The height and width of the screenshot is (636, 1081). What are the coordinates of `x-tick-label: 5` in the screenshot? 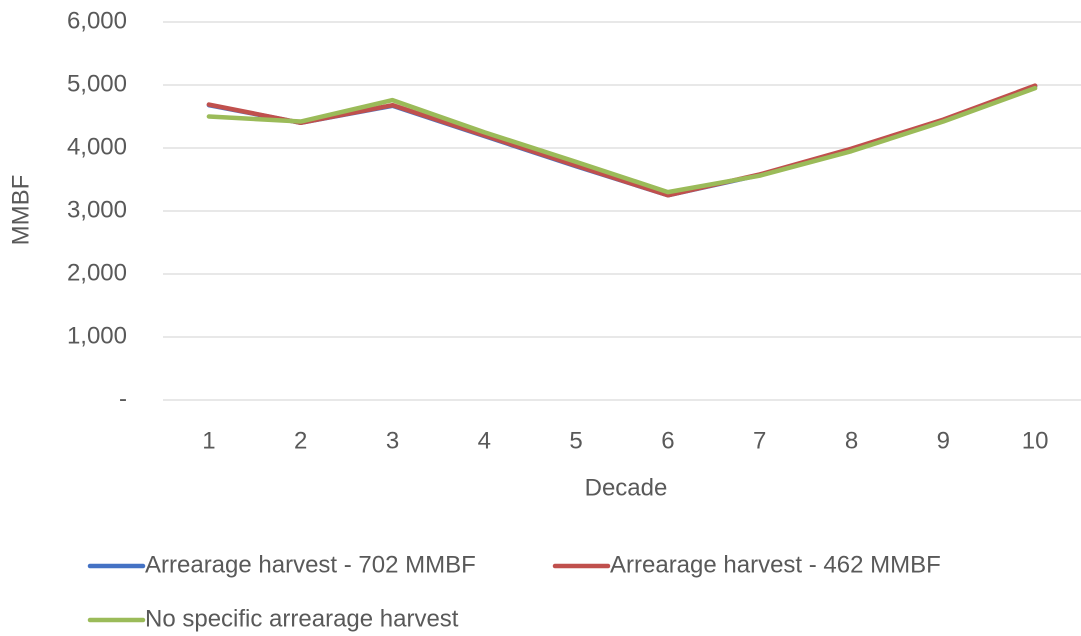 It's located at (575, 440).